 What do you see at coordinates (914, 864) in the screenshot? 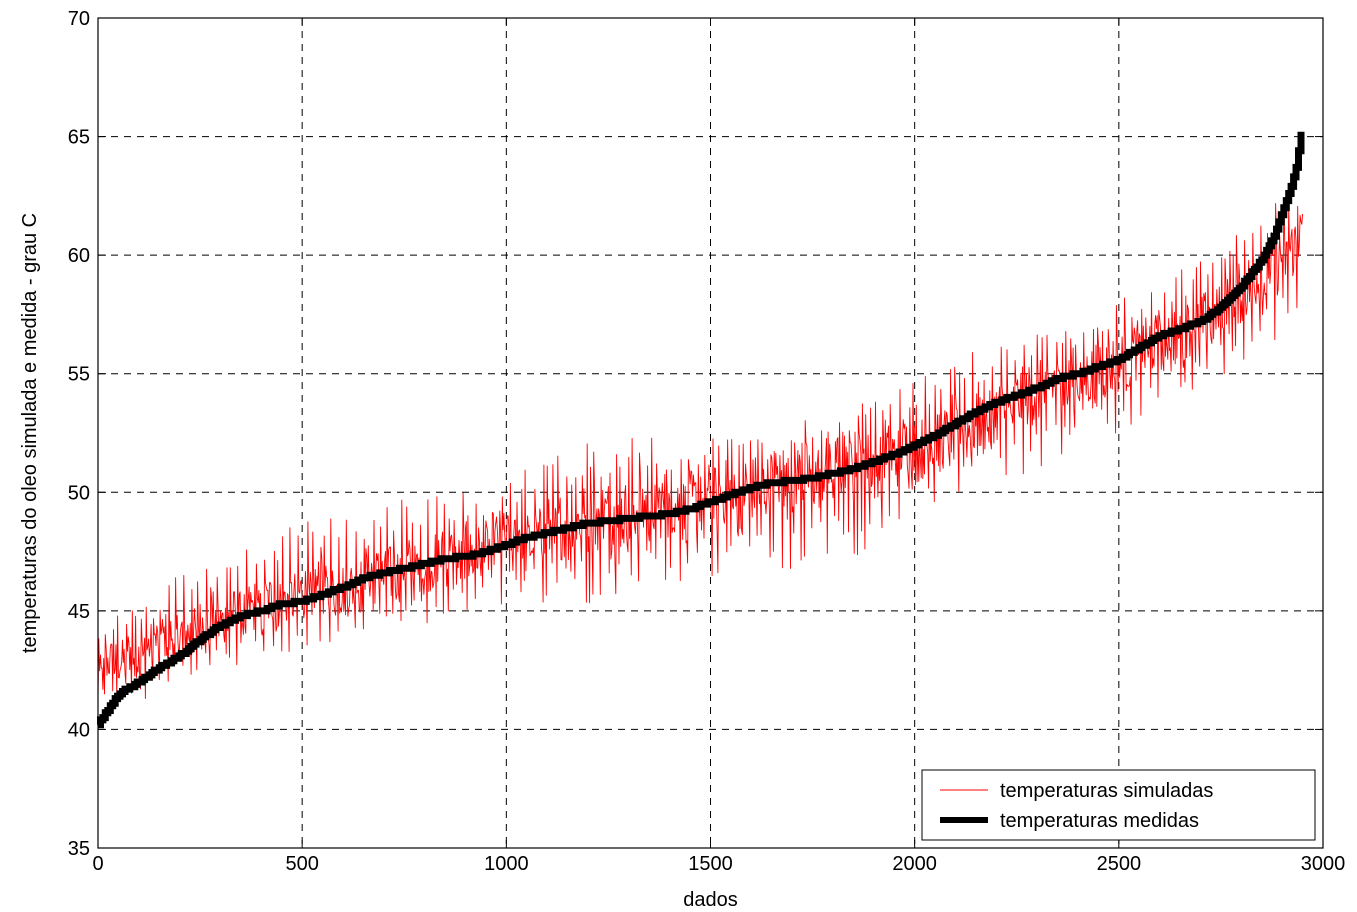
I see `x-tick-label: 2000` at bounding box center [914, 864].